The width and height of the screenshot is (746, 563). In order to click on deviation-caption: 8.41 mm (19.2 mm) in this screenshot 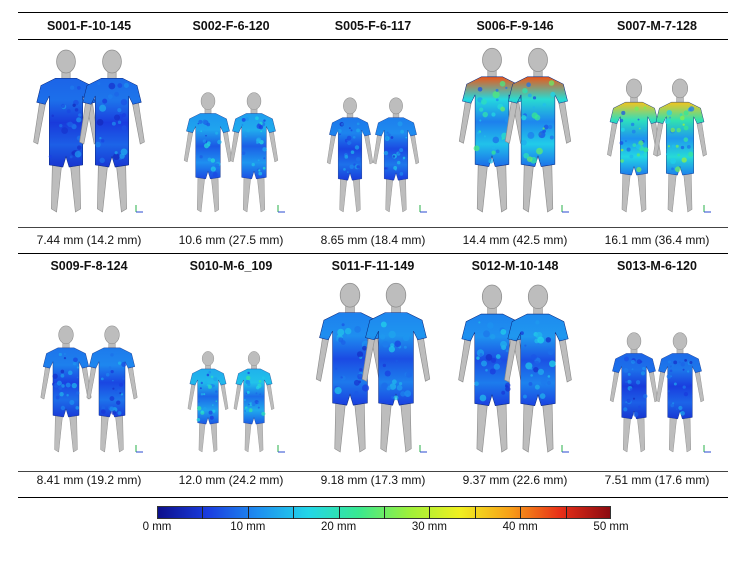, I will do `click(89, 480)`.